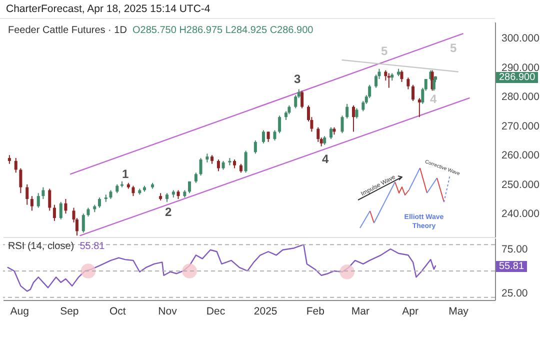 The image size is (540, 343). What do you see at coordinates (515, 293) in the screenshot?
I see `y-tick-label: 25.00` at bounding box center [515, 293].